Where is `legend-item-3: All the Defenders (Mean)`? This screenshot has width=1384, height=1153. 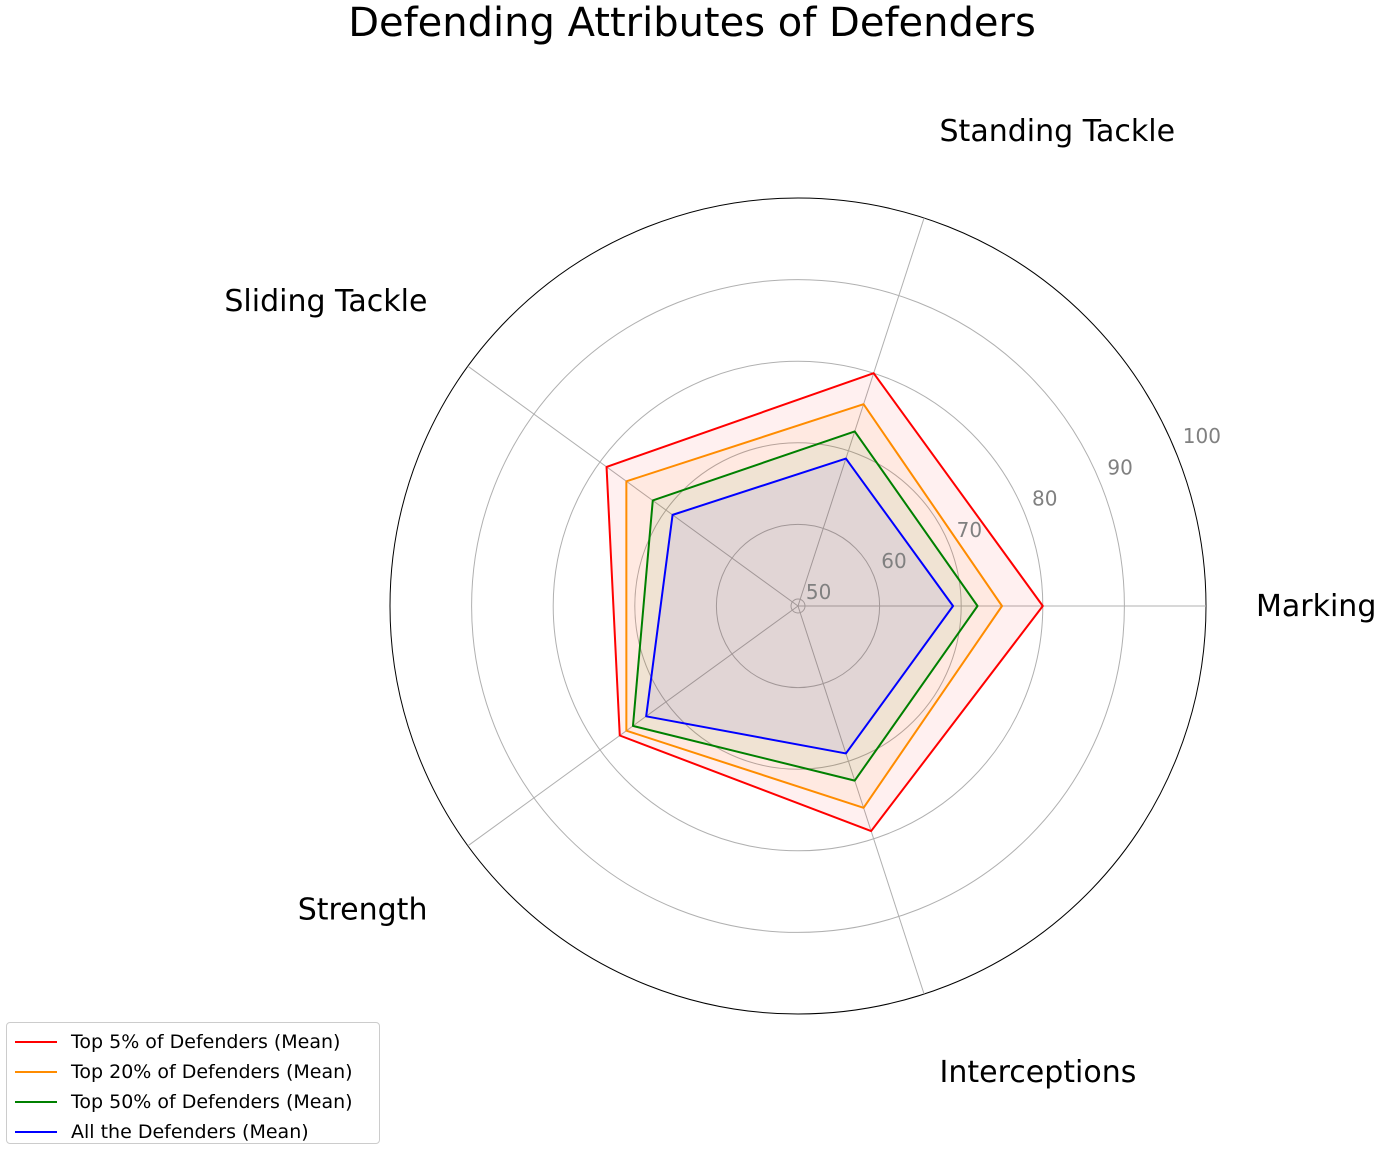 legend-item-3: All the Defenders (Mean) is located at coordinates (193, 1132).